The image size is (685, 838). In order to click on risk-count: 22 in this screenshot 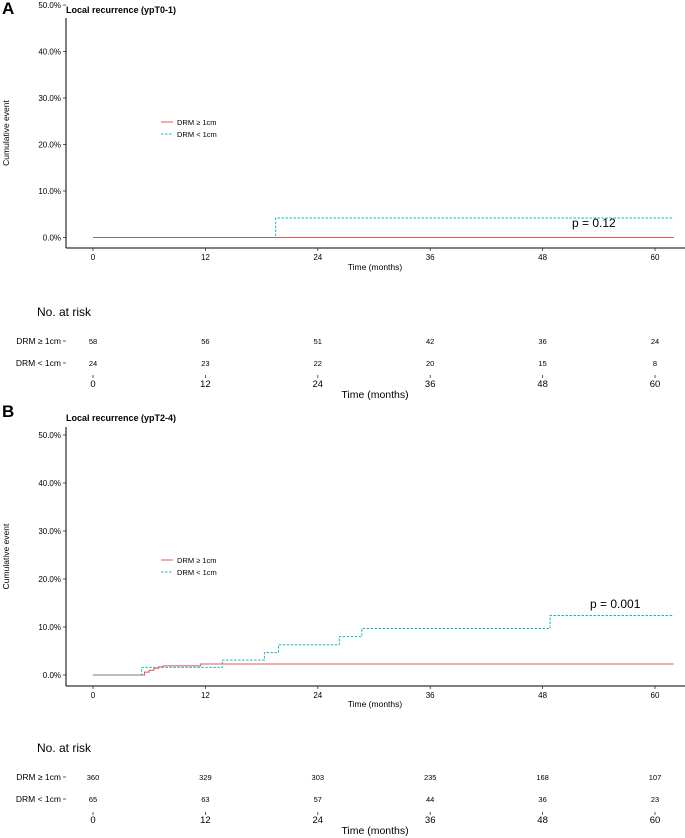, I will do `click(318, 363)`.